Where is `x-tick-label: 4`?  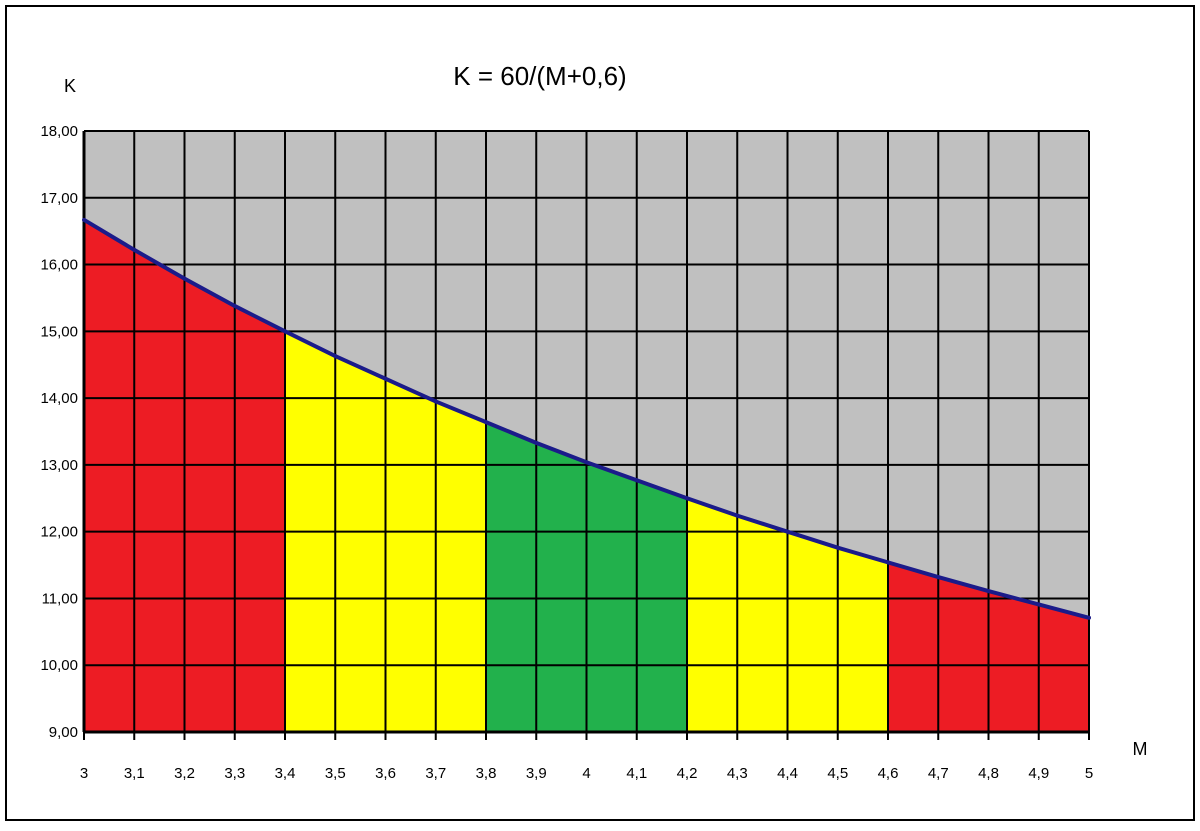
x-tick-label: 4 is located at coordinates (586, 773).